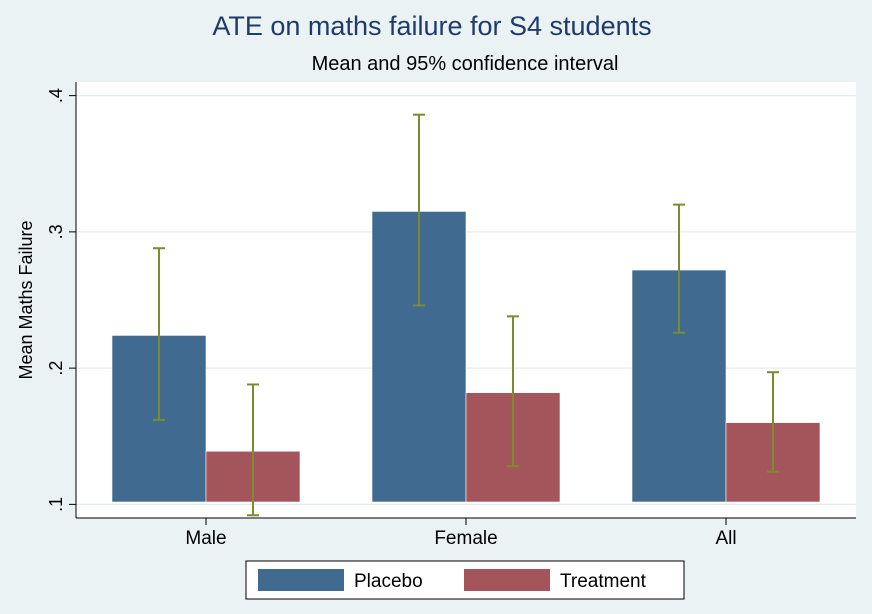  Describe the element at coordinates (56, 95) in the screenshot. I see `y-tick-label: .4` at that location.